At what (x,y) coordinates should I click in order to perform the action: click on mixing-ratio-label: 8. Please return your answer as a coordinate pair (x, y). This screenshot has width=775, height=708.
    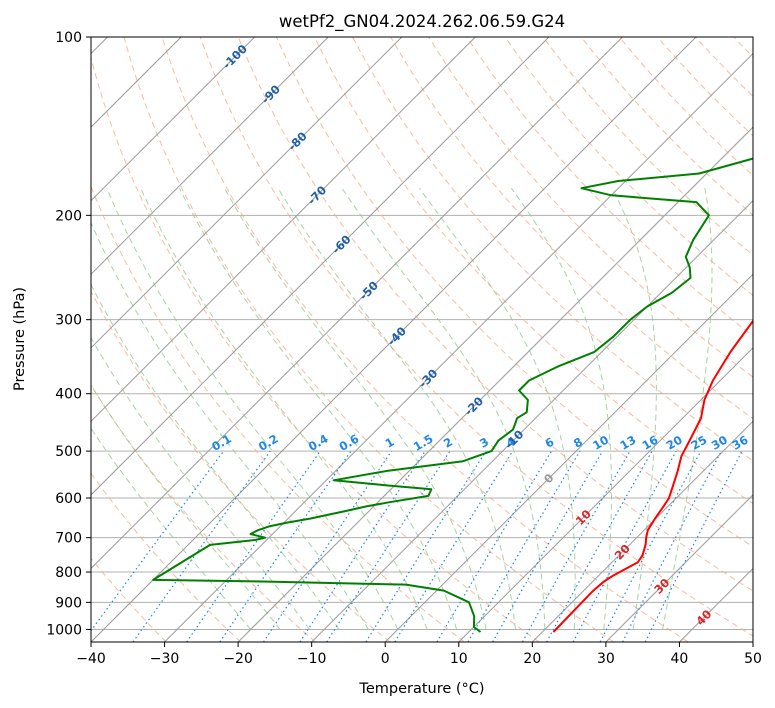
    Looking at the image, I should click on (578, 443).